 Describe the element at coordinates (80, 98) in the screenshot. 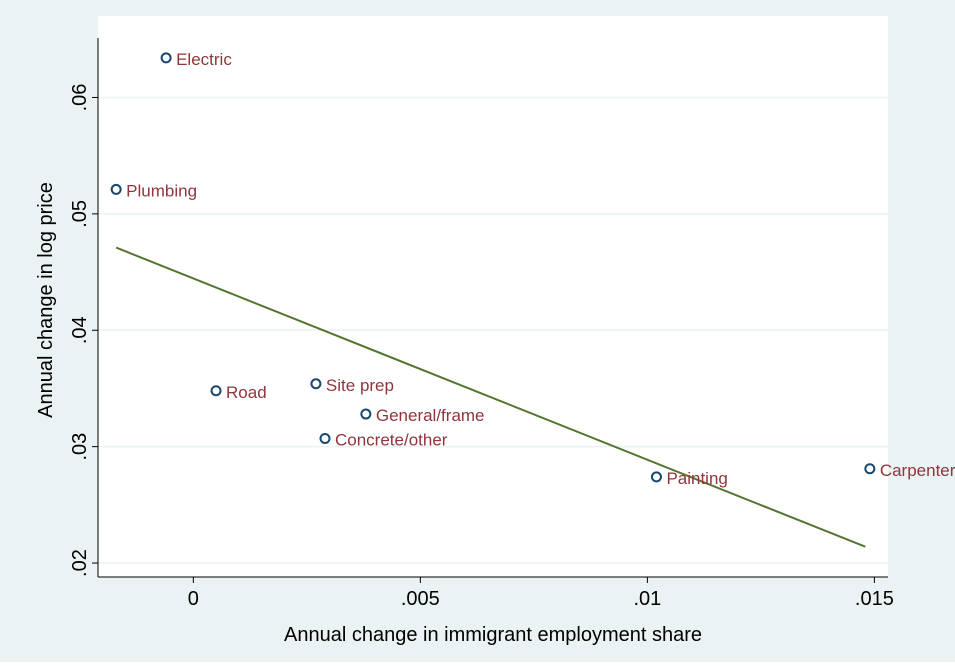

I see `y-tick-label: .06` at that location.